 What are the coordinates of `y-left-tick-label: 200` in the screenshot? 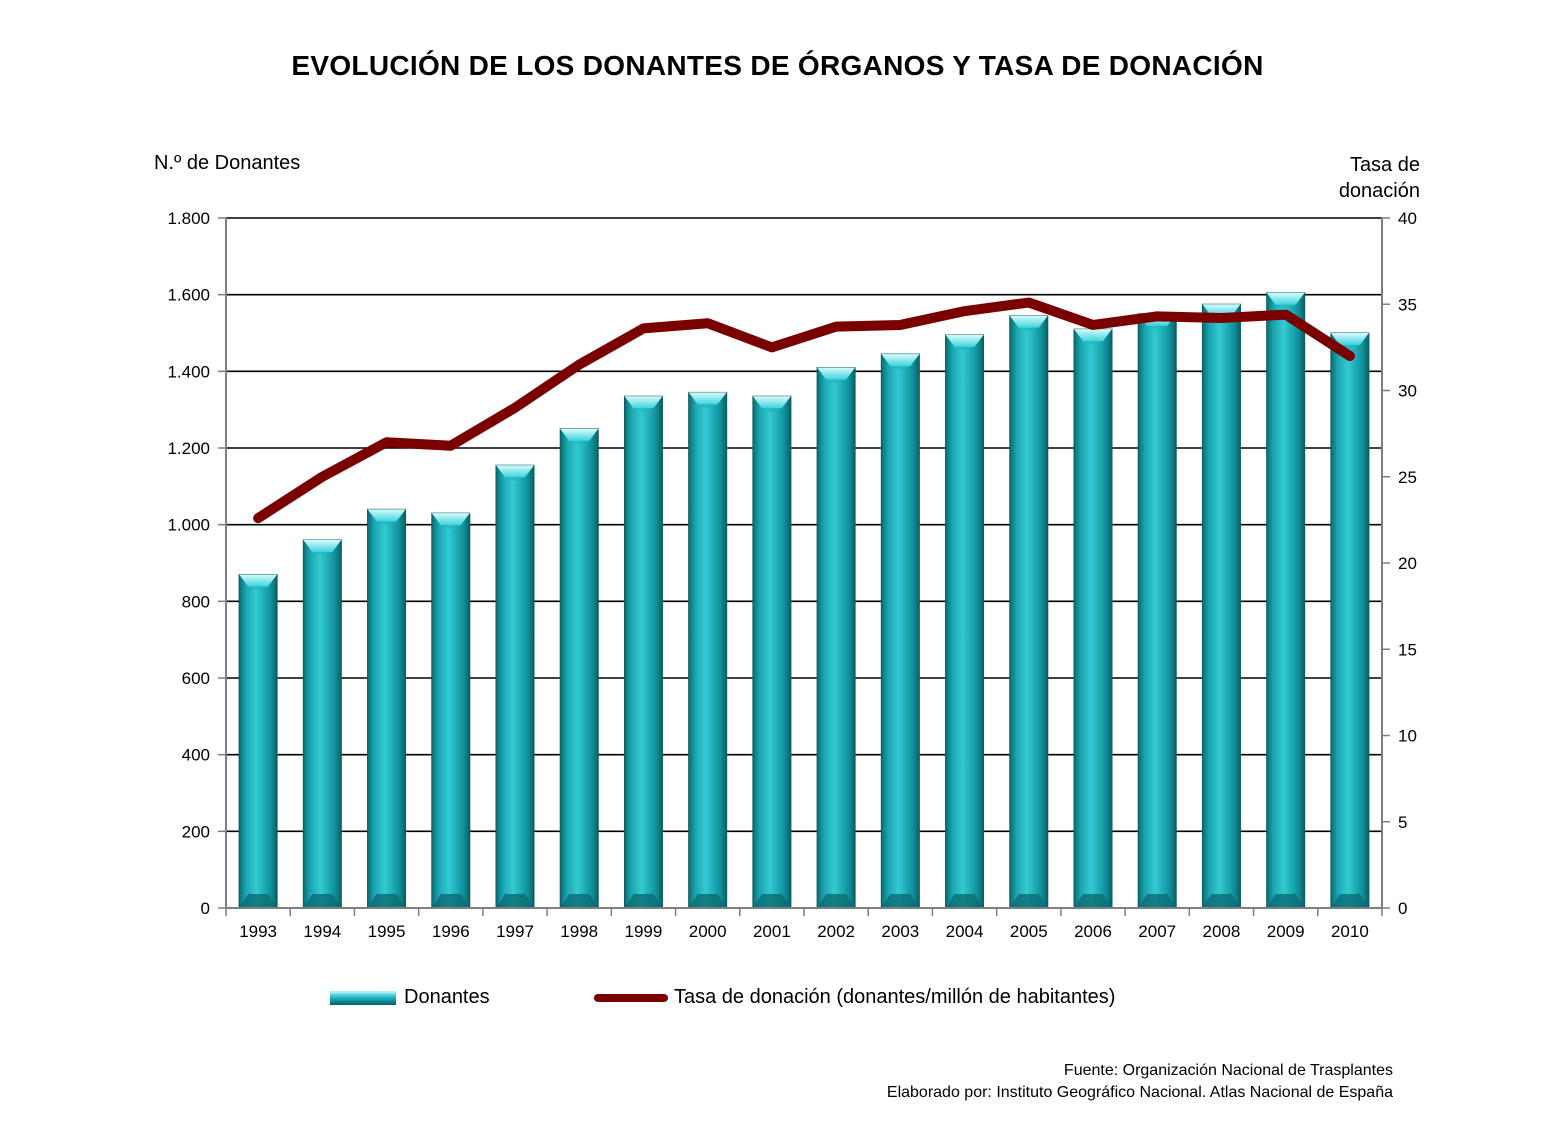 It's located at (196, 831).